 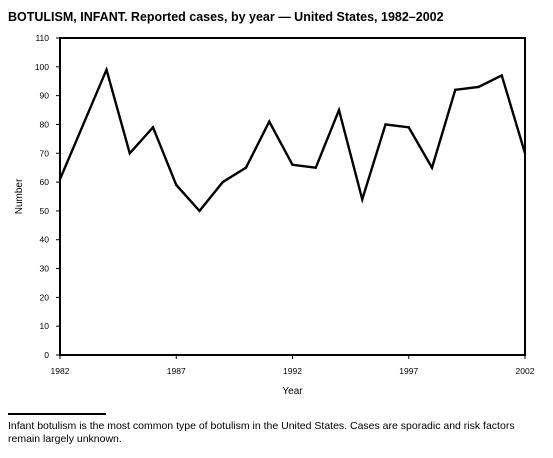 I want to click on x-tick-label: 1997, so click(x=408, y=371).